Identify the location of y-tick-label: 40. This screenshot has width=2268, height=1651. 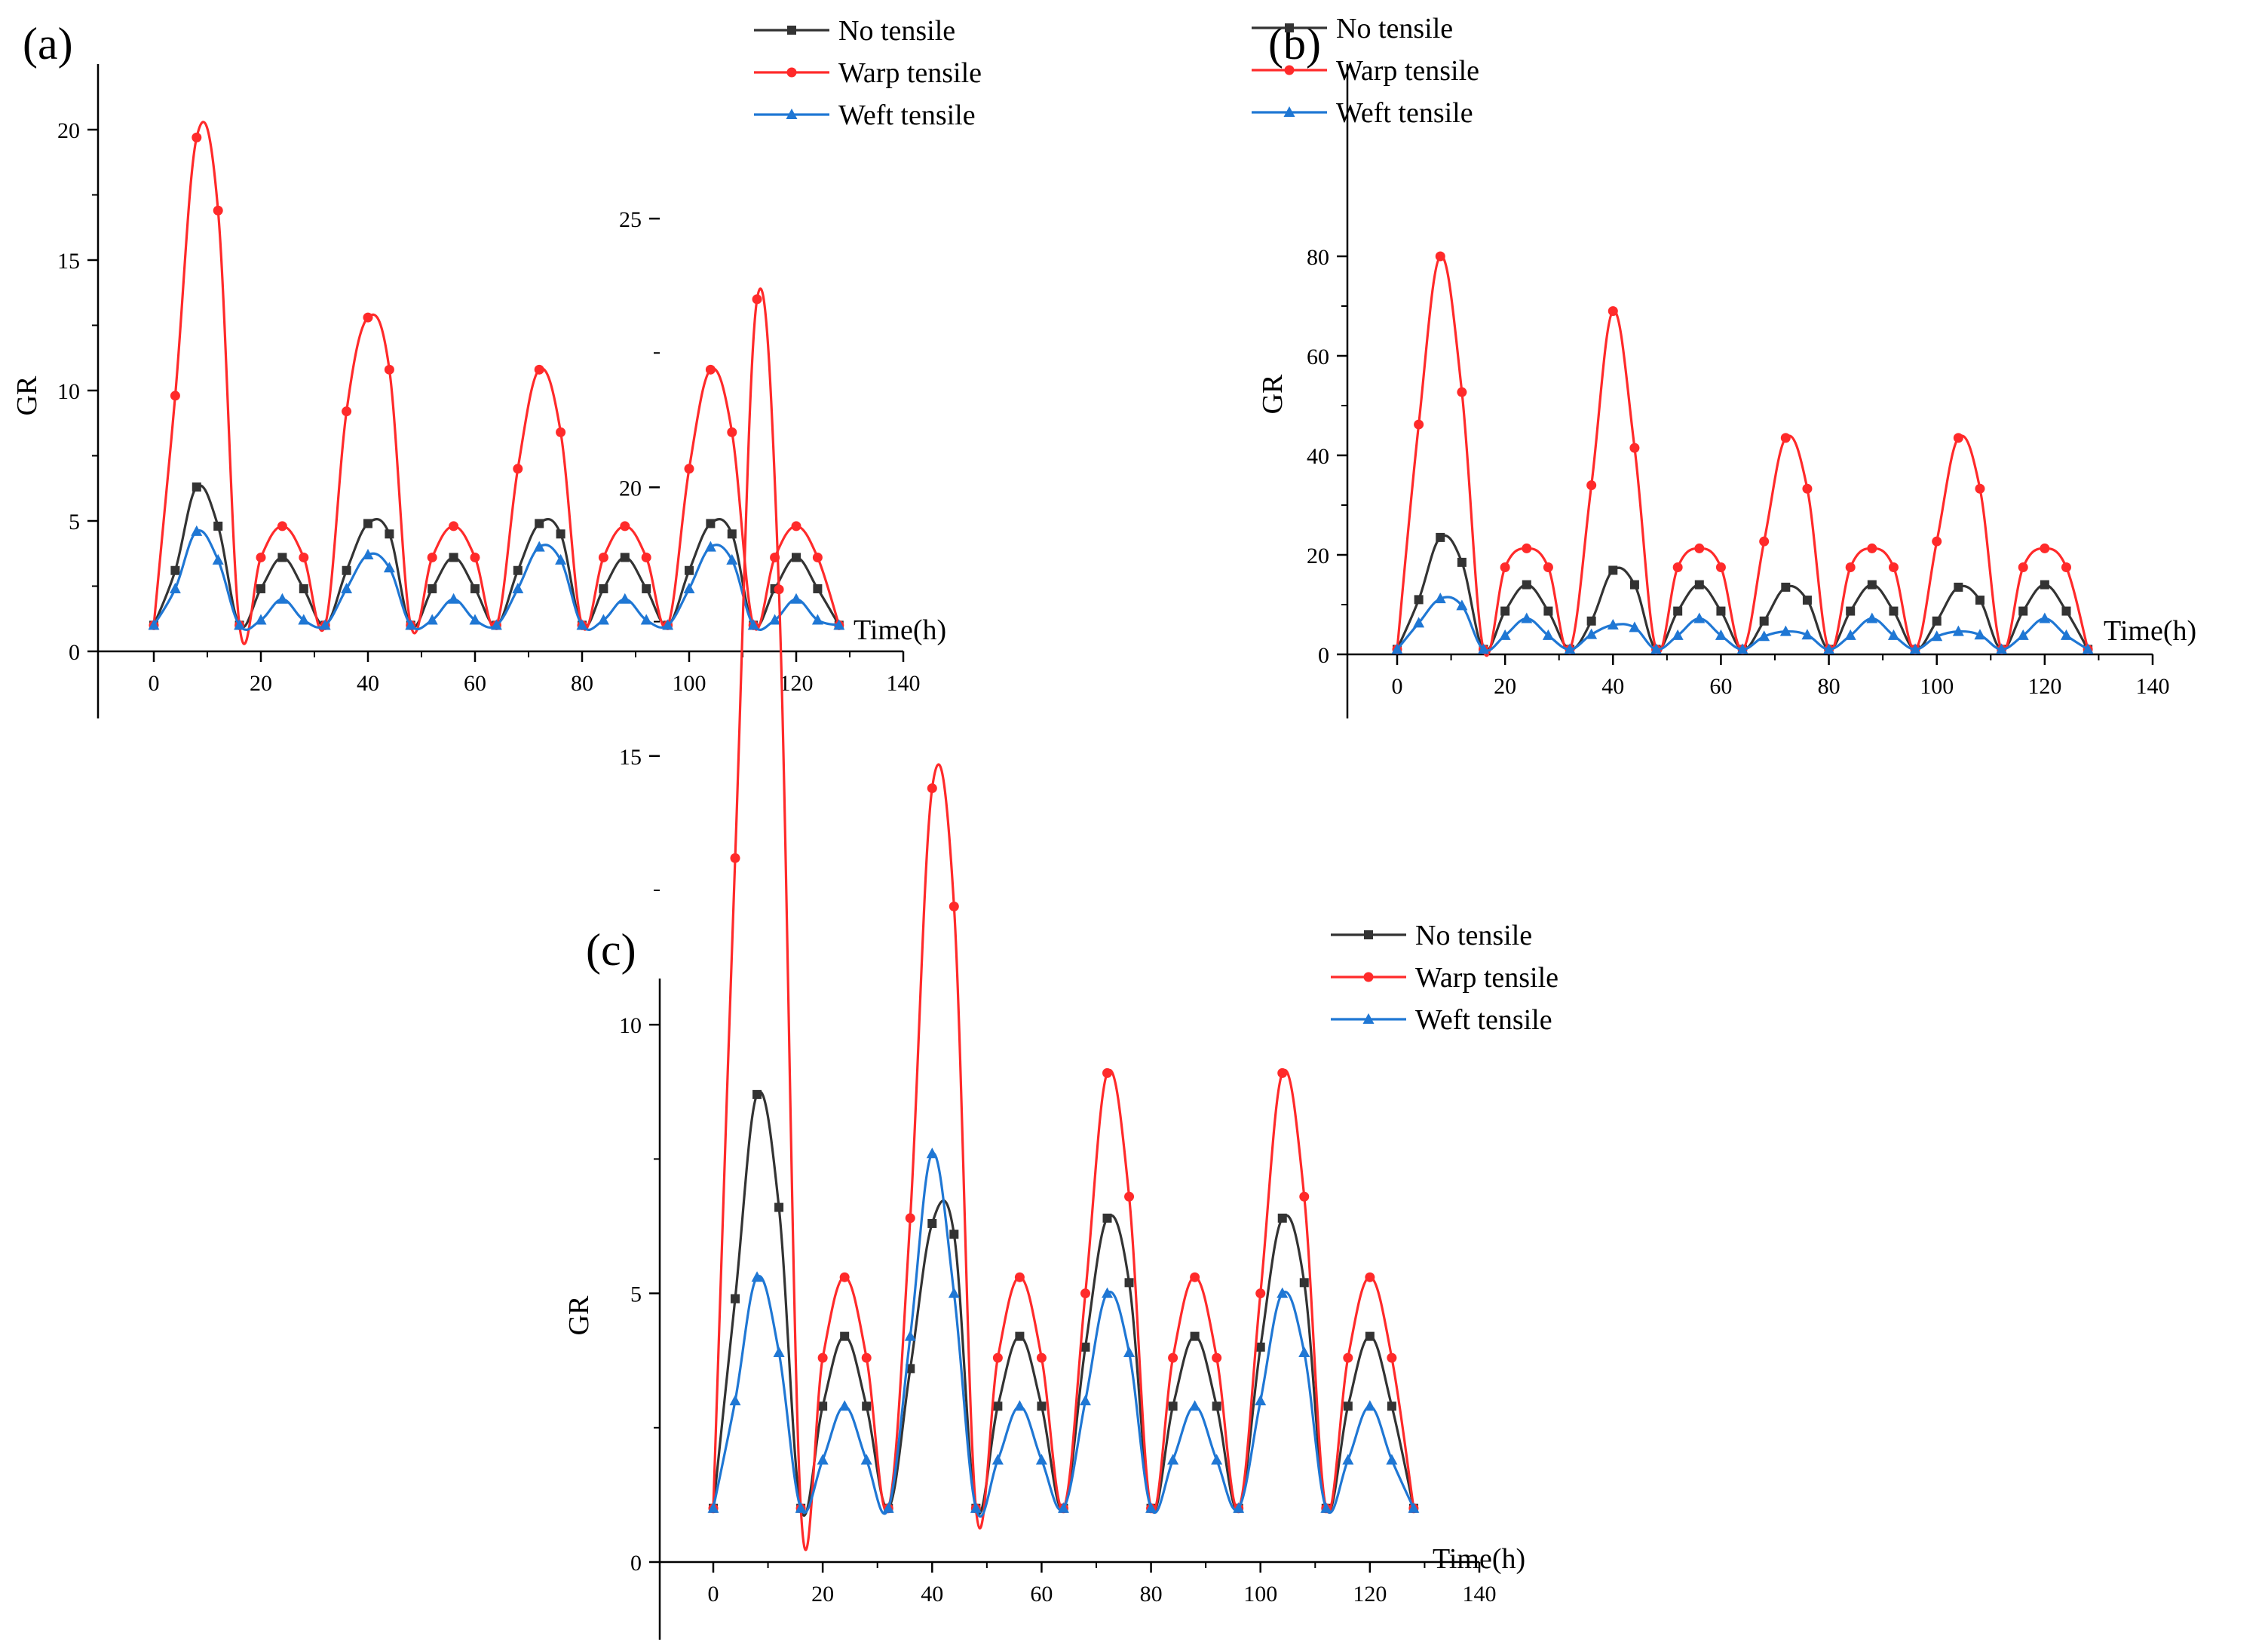
(1318, 456).